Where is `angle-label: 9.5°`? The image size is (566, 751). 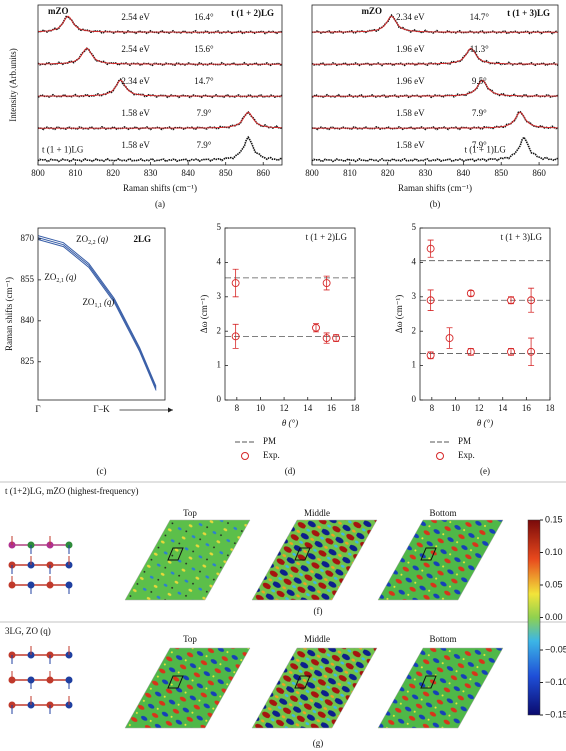
angle-label: 9.5° is located at coordinates (479, 81).